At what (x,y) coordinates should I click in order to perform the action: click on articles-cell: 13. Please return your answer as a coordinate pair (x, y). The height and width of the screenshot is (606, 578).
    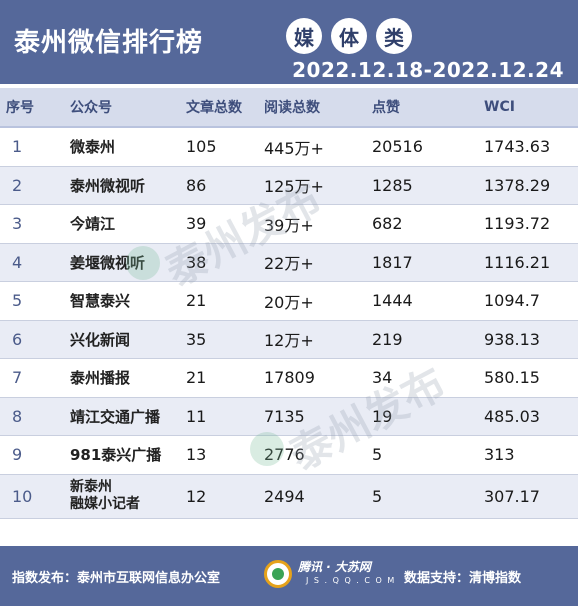
    Looking at the image, I should click on (196, 455).